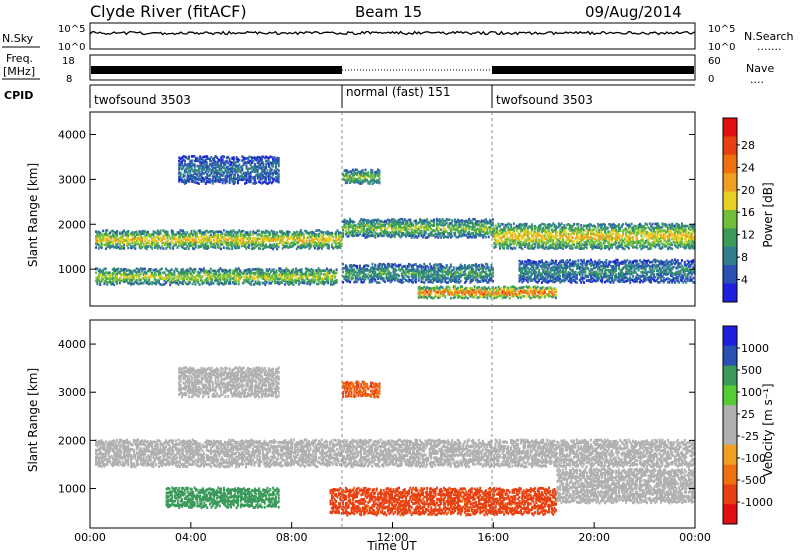  Describe the element at coordinates (388, 12) in the screenshot. I see `beam-title: Beam 15` at that location.